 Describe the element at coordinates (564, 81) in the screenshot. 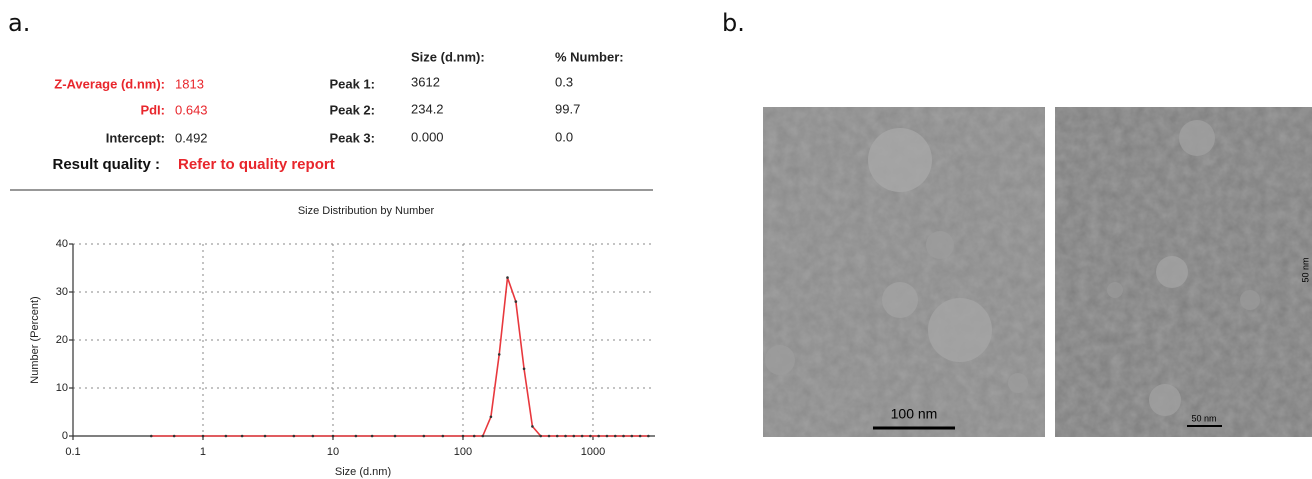

I see `peak-number: 0.3` at that location.